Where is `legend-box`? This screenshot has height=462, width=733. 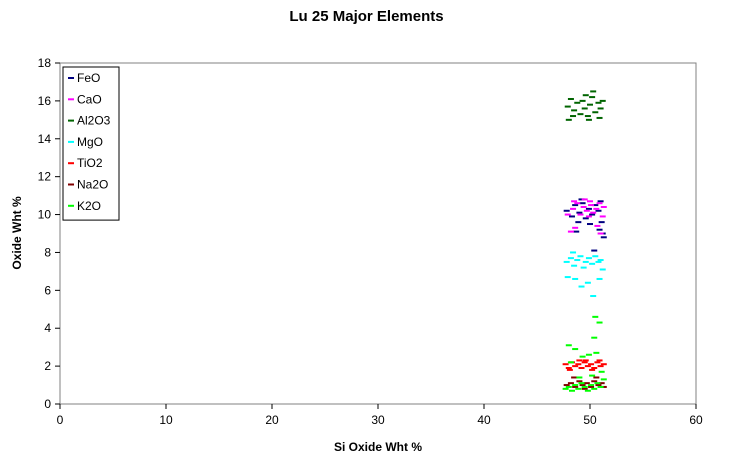 legend-box is located at coordinates (91, 143).